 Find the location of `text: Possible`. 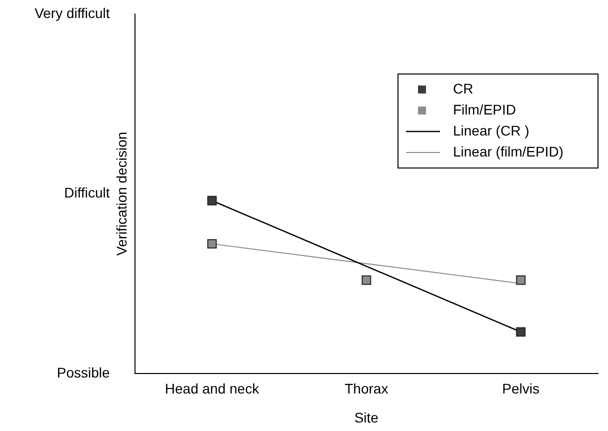

text: Possible is located at coordinates (83, 372).